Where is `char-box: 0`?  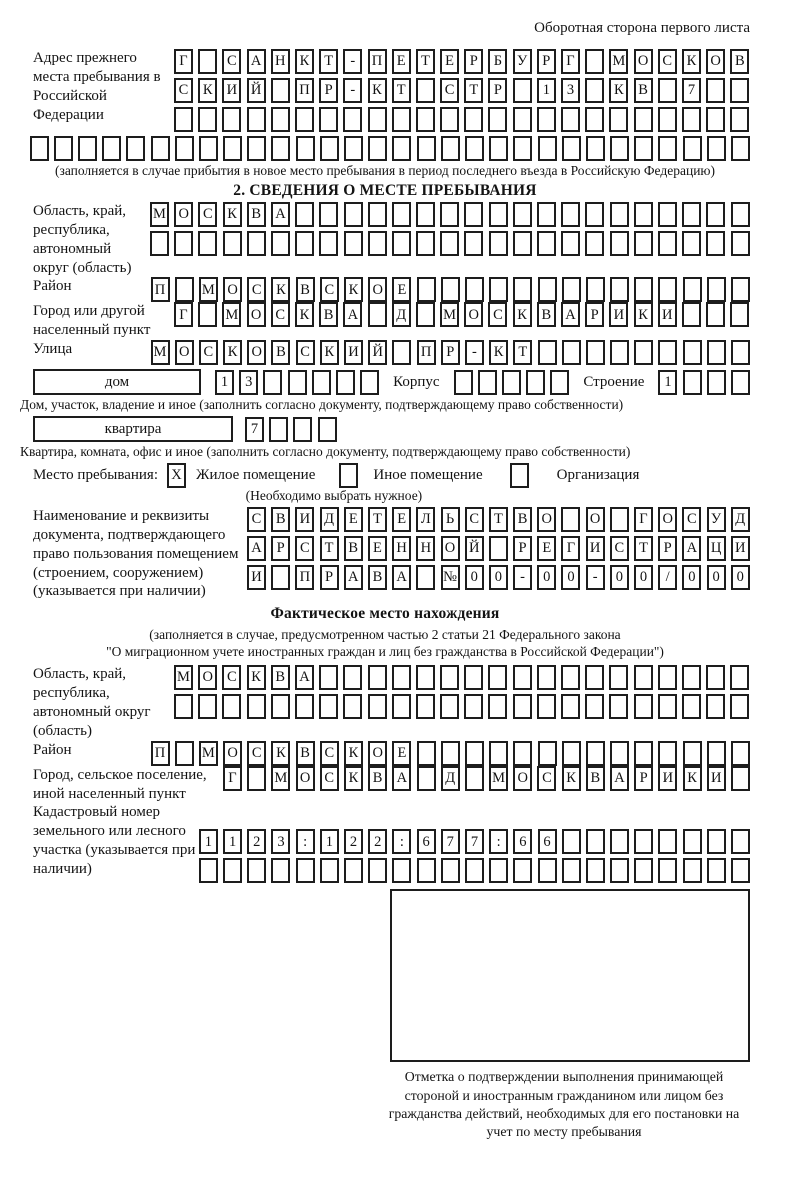 char-box: 0 is located at coordinates (643, 577).